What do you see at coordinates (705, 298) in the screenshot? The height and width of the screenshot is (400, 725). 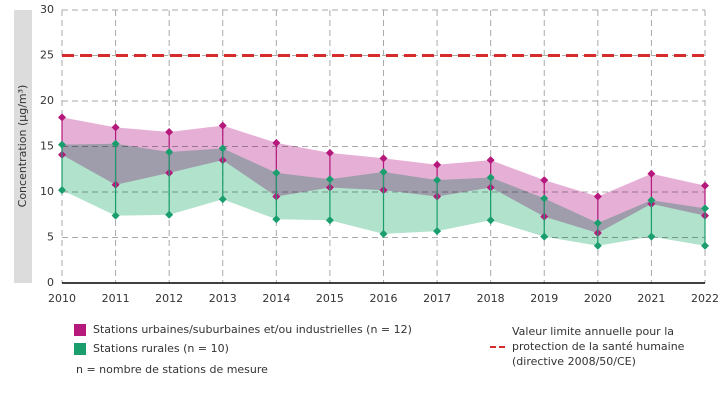 I see `x-tick-label: 2022` at bounding box center [705, 298].